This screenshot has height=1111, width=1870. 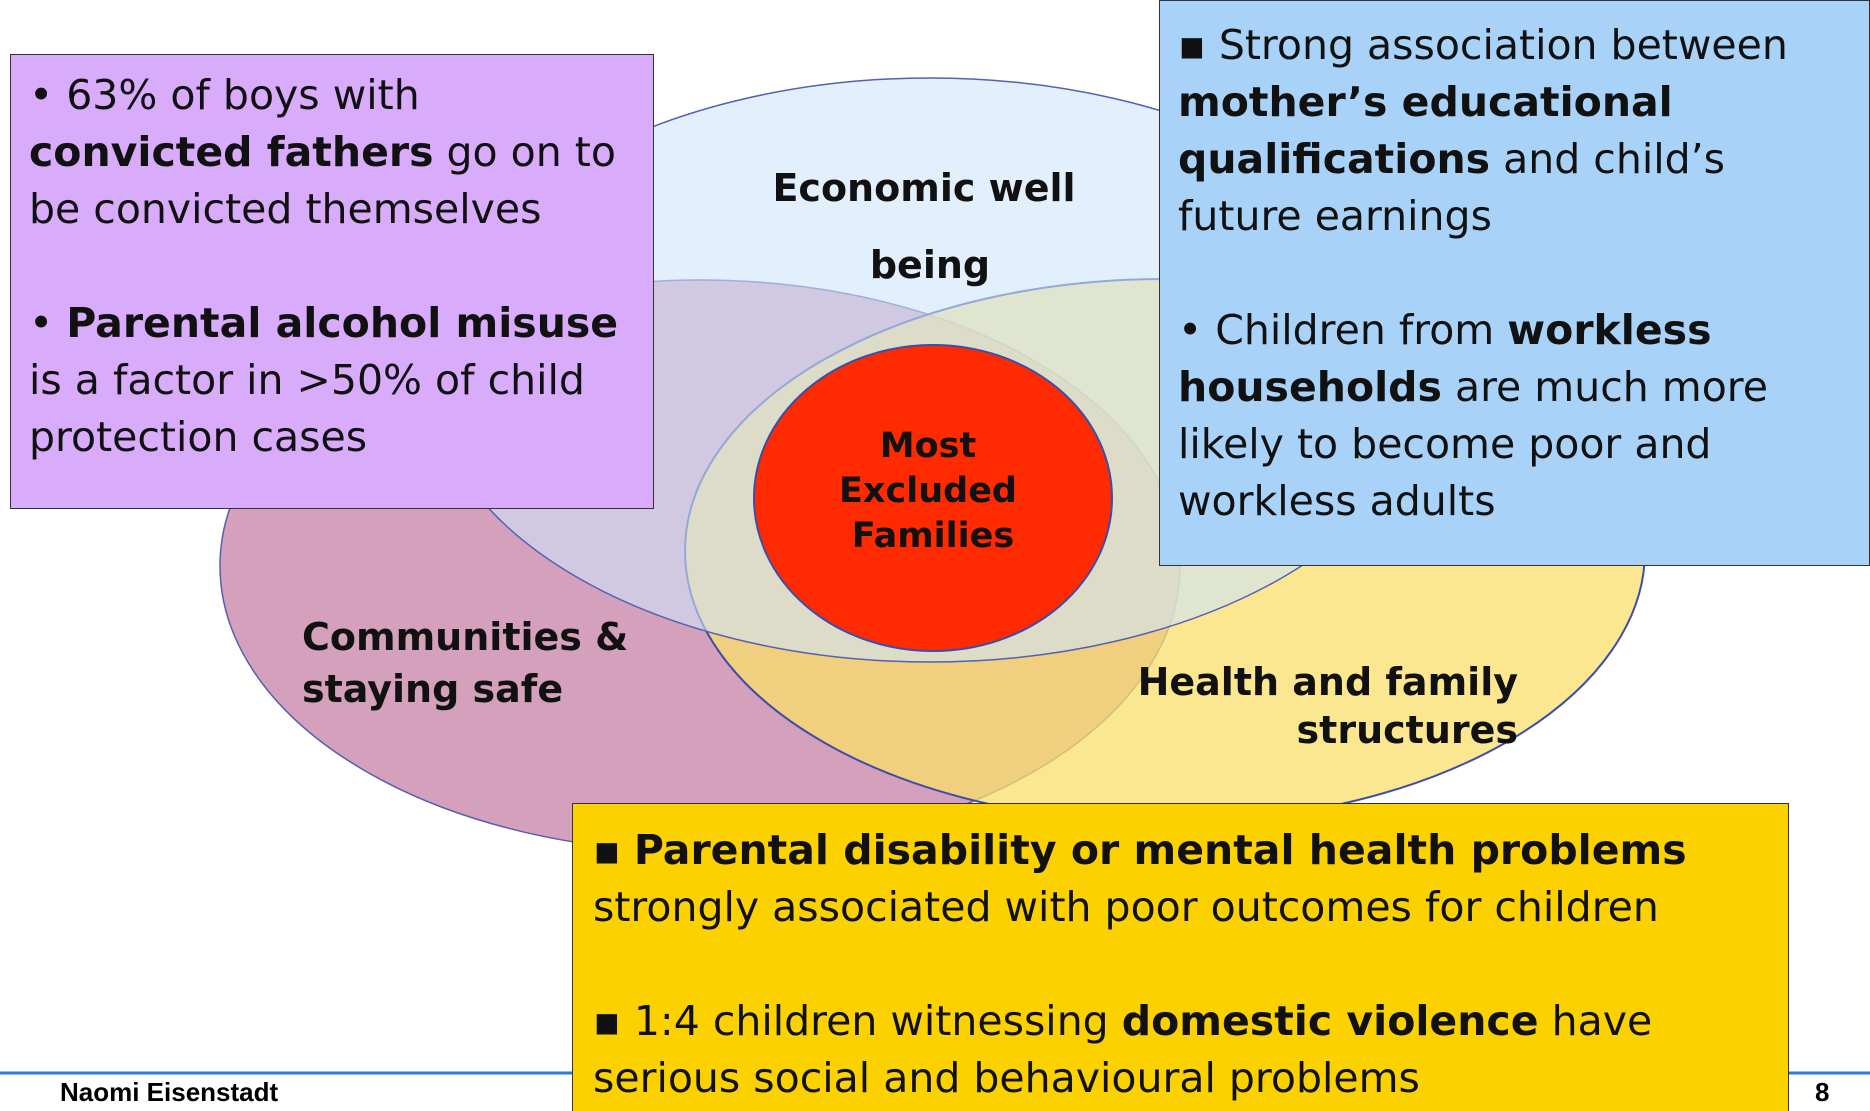 What do you see at coordinates (1343, 330) in the screenshot?
I see `text: • Children from` at bounding box center [1343, 330].